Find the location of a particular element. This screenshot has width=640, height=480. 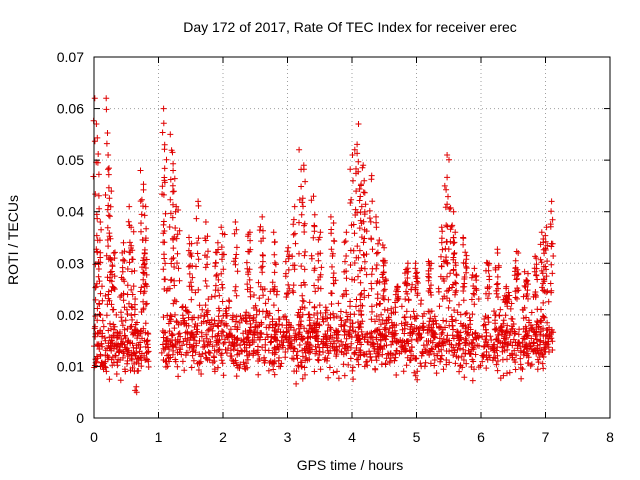

x-tick-labels: 0 1 2 3 4 5 6 7 8 is located at coordinates (352, 437).